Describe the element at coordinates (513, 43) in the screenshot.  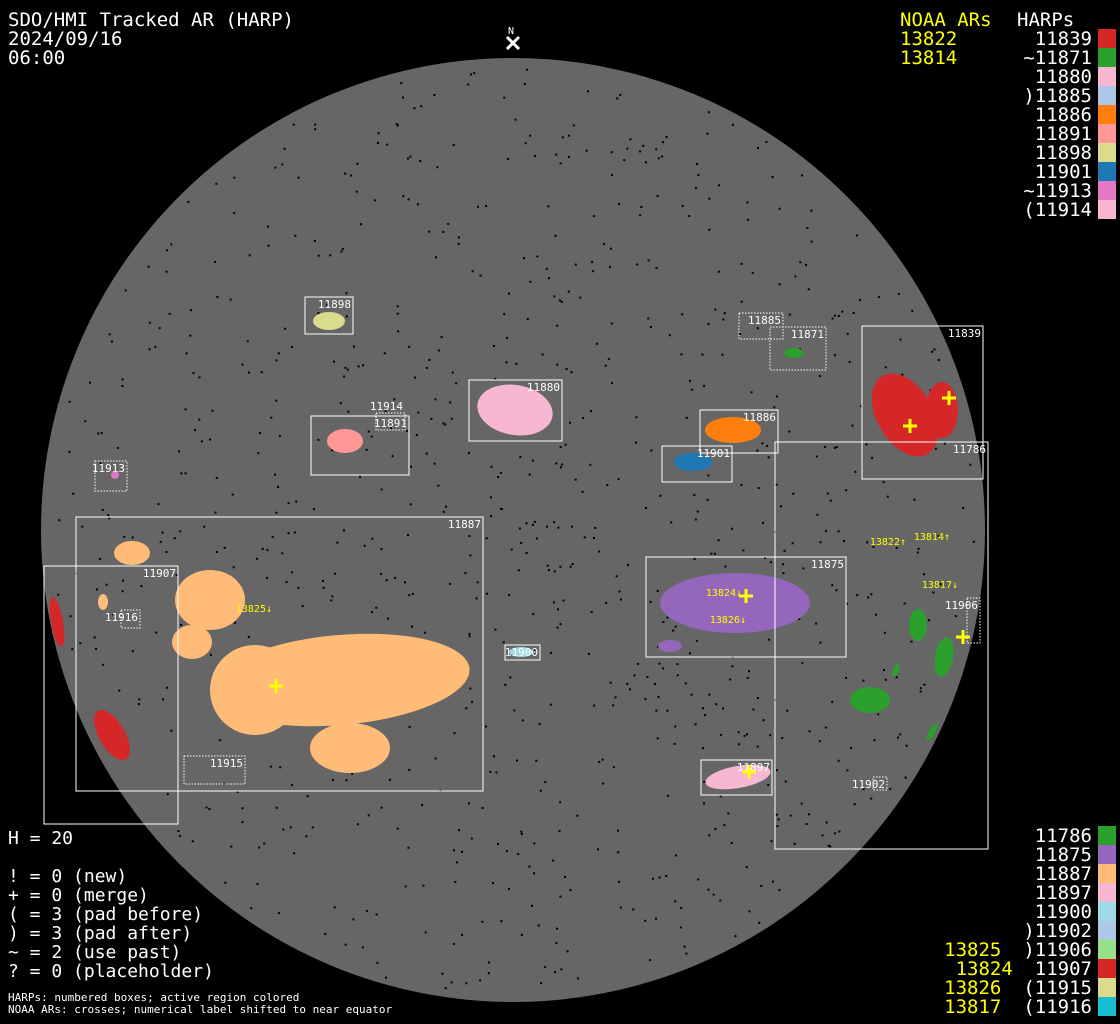
I see `north-pole-marker-icon` at that location.